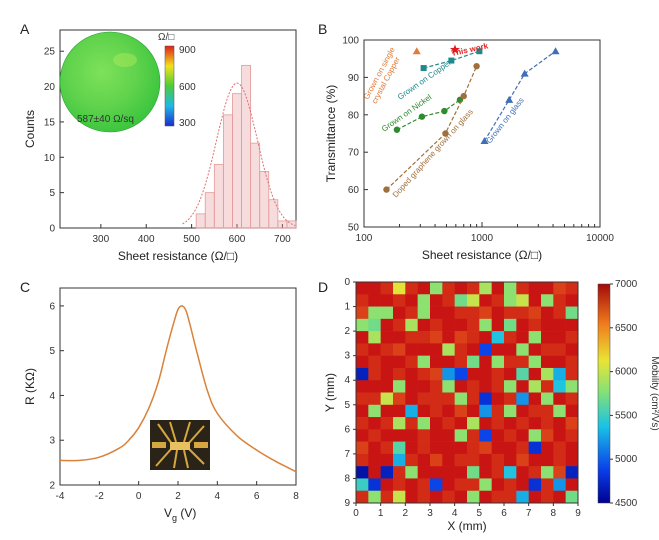 The image size is (659, 540). Describe the element at coordinates (406, 112) in the screenshot. I see `panel-b-annotation-line: Grown on Nickel` at that location.